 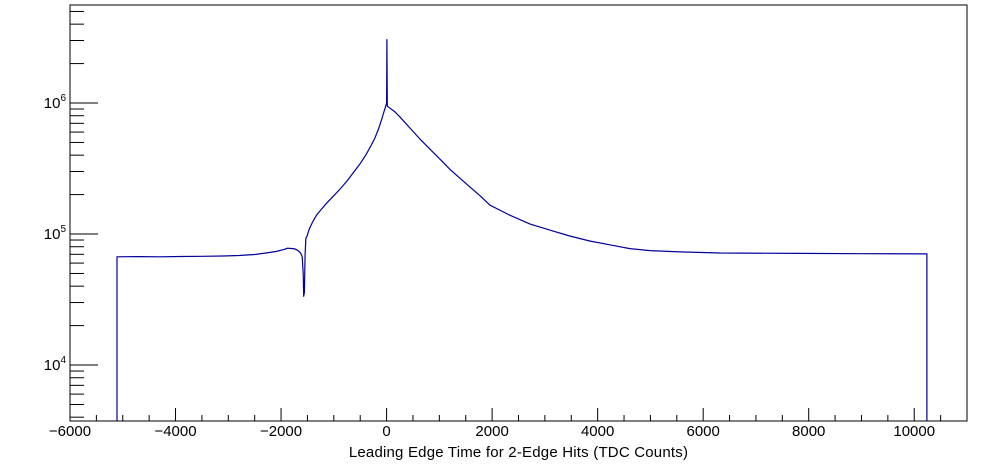 I want to click on x-tick-label: 2000, so click(x=491, y=431).